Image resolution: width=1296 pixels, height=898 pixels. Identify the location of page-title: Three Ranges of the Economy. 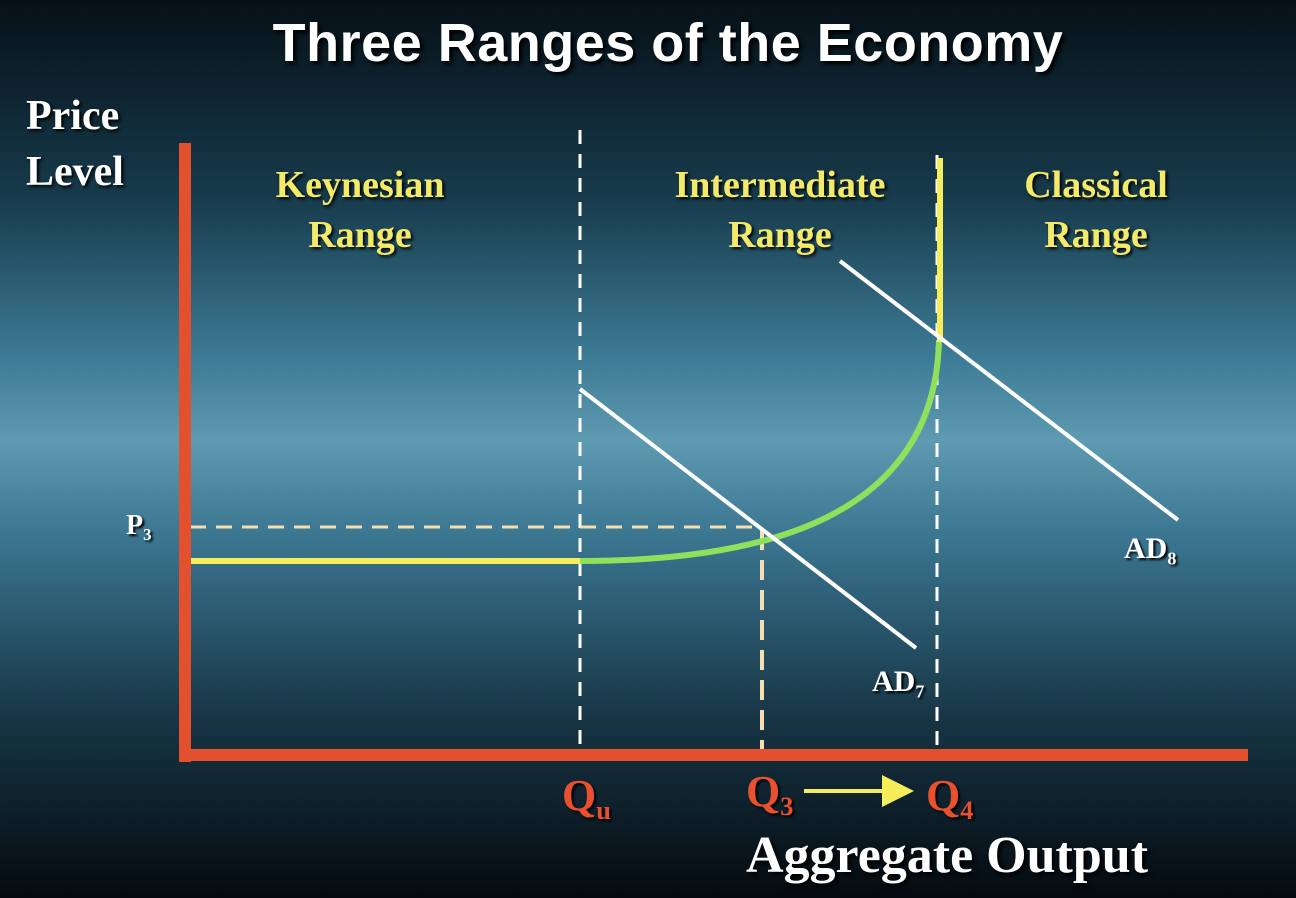
(668, 43).